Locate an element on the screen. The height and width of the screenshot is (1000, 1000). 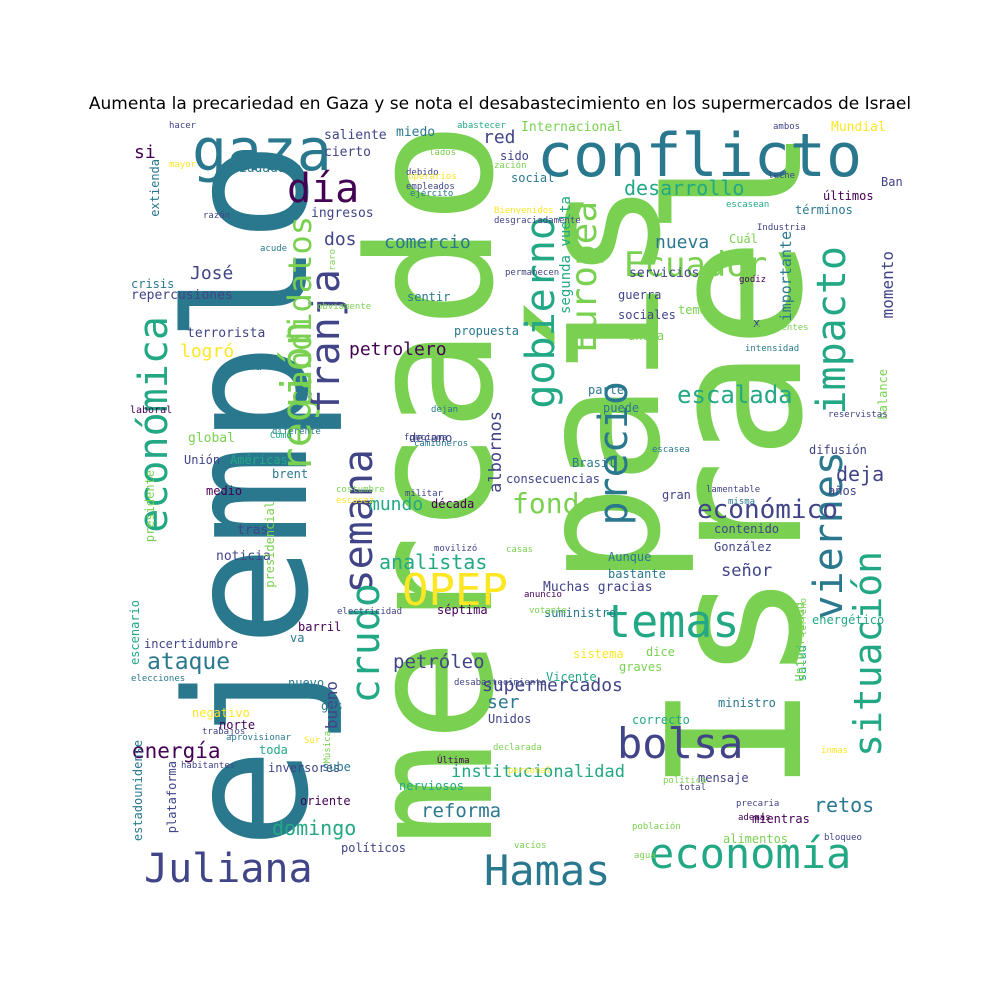
word: anuncio is located at coordinates (543, 595).